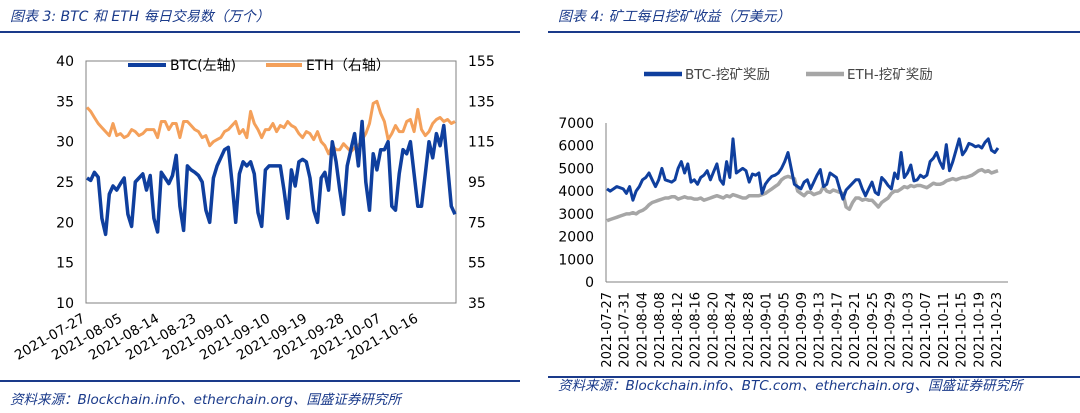 This screenshot has width=1080, height=413. Describe the element at coordinates (674, 17) in the screenshot. I see `chart-title: 图表 4: 矿工每日挖矿收益（万美元）` at that location.